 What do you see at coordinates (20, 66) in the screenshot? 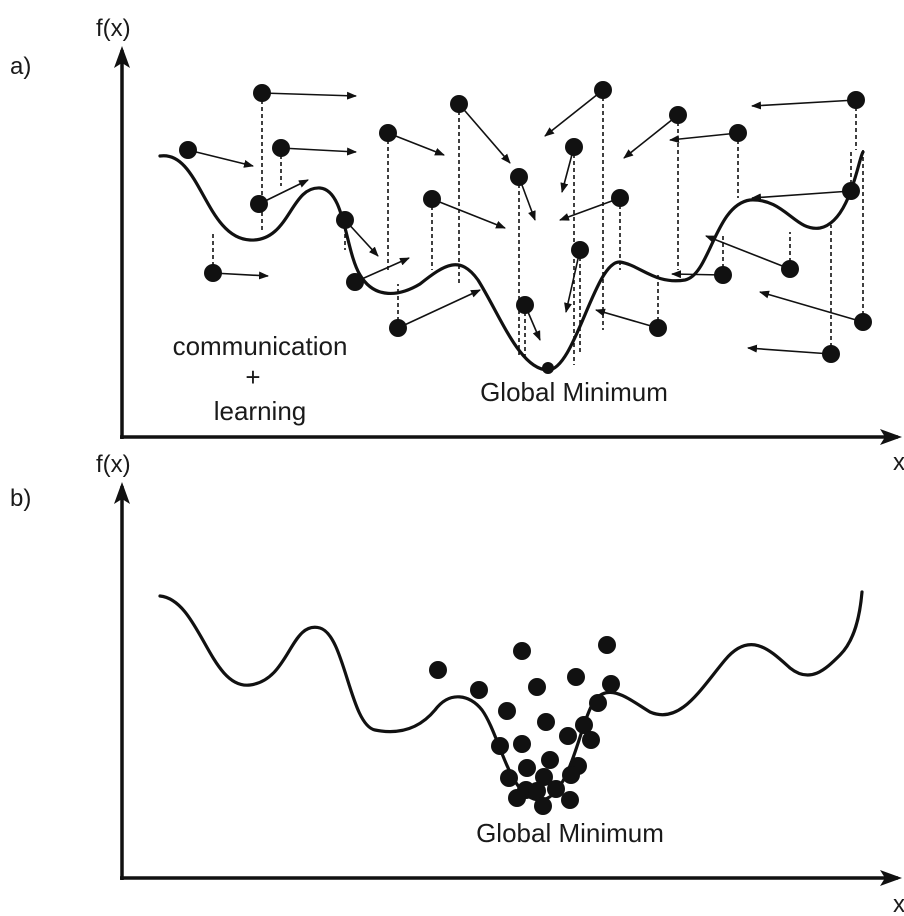
I see `panel-a-letter: a)` at bounding box center [20, 66].